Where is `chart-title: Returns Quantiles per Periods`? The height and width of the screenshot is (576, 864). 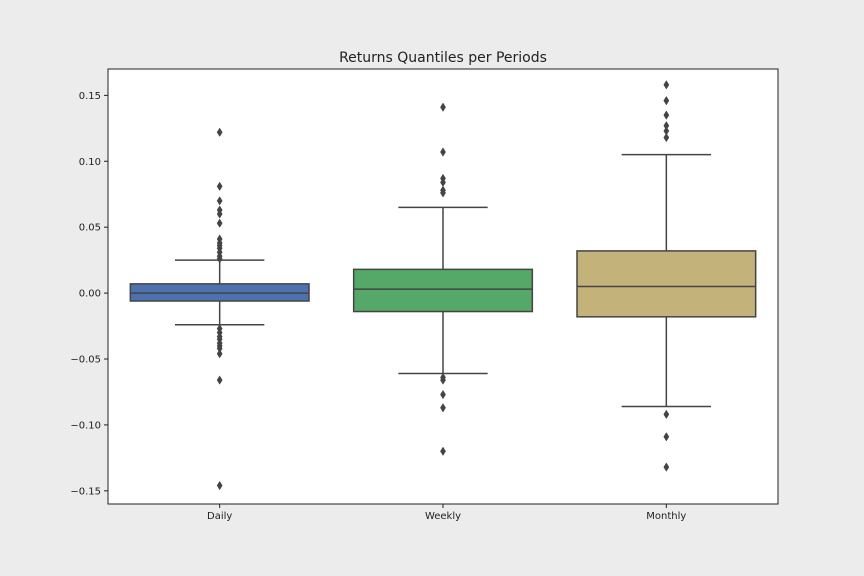 chart-title: Returns Quantiles per Periods is located at coordinates (443, 58).